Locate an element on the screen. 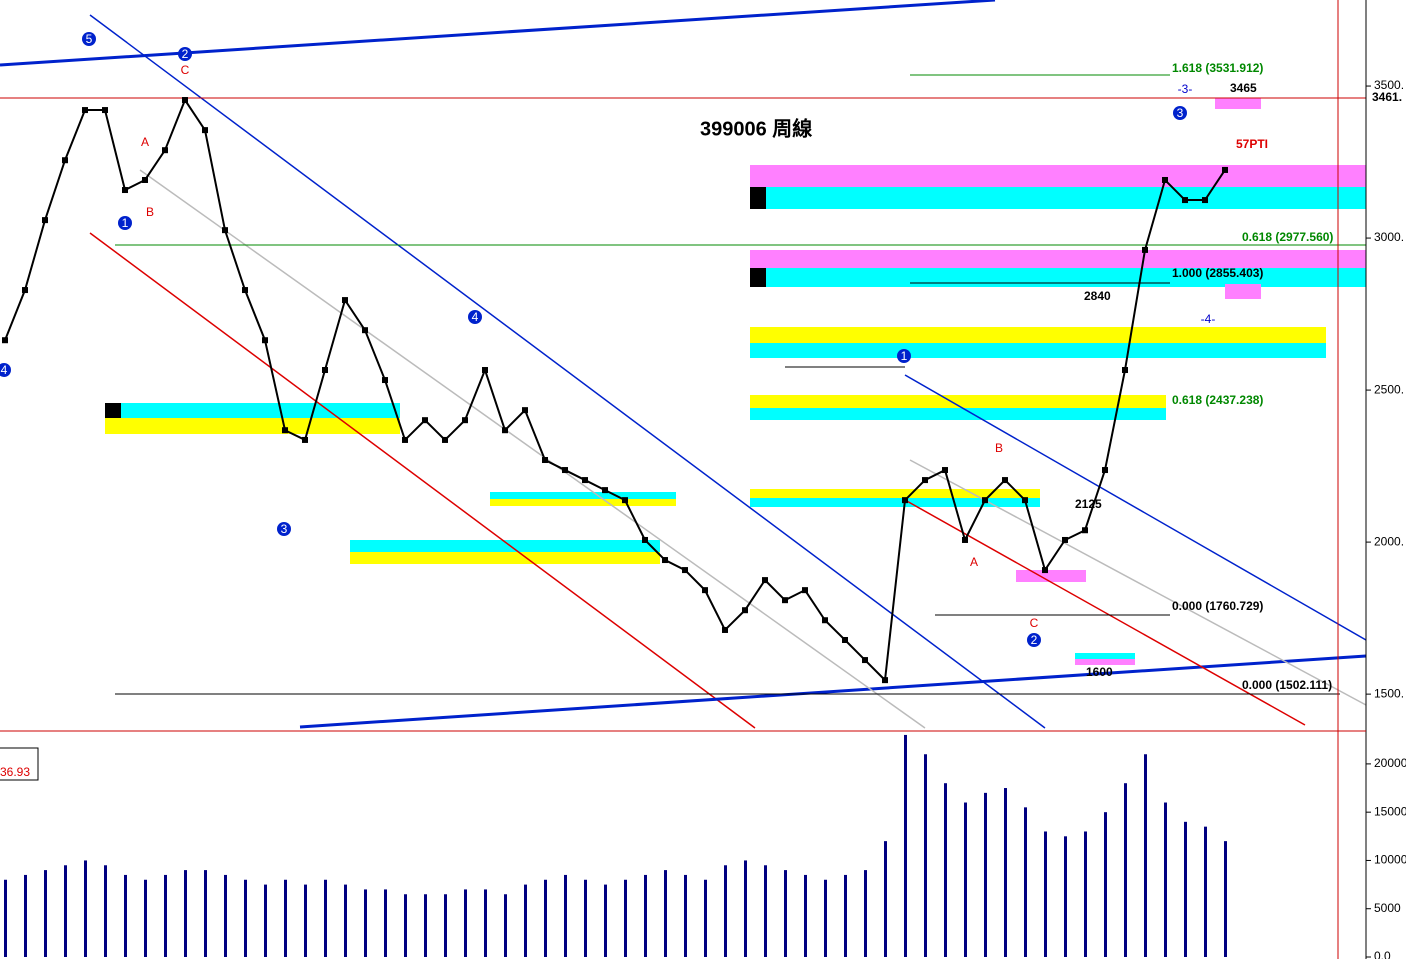 This screenshot has width=1406, height=964. y-tick-label: 2500. is located at coordinates (1389, 389).